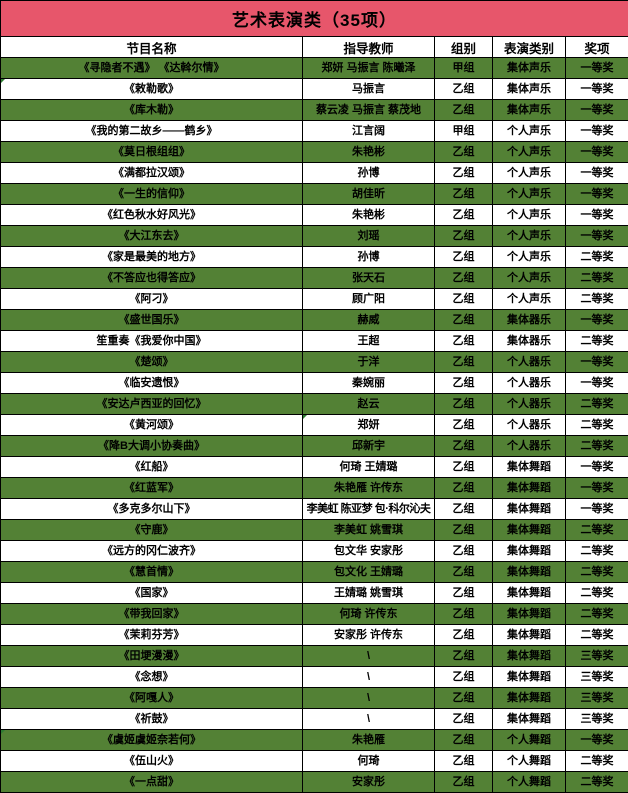  What do you see at coordinates (464, 131) in the screenshot?
I see `group-cell: 甲组` at bounding box center [464, 131].